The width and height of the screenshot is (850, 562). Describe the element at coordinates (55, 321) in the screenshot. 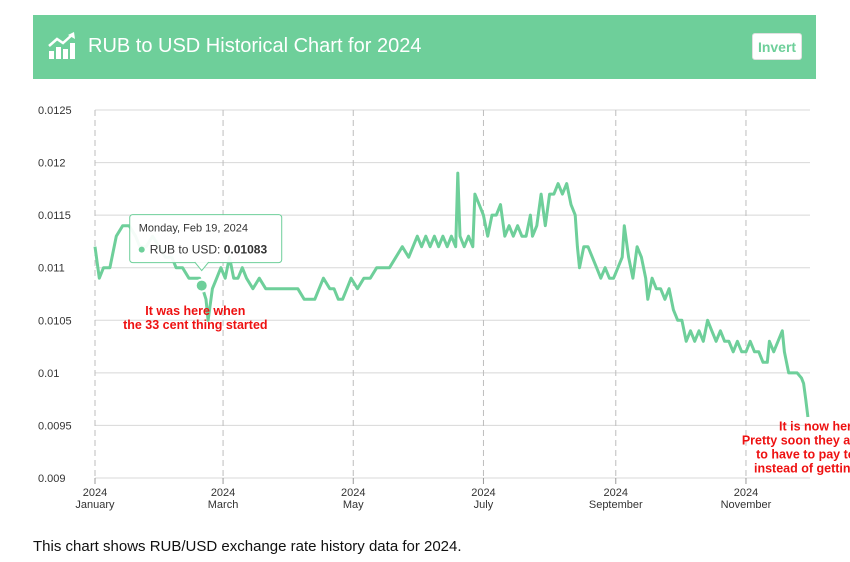

I see `y-tick-label: 0.0105` at that location.